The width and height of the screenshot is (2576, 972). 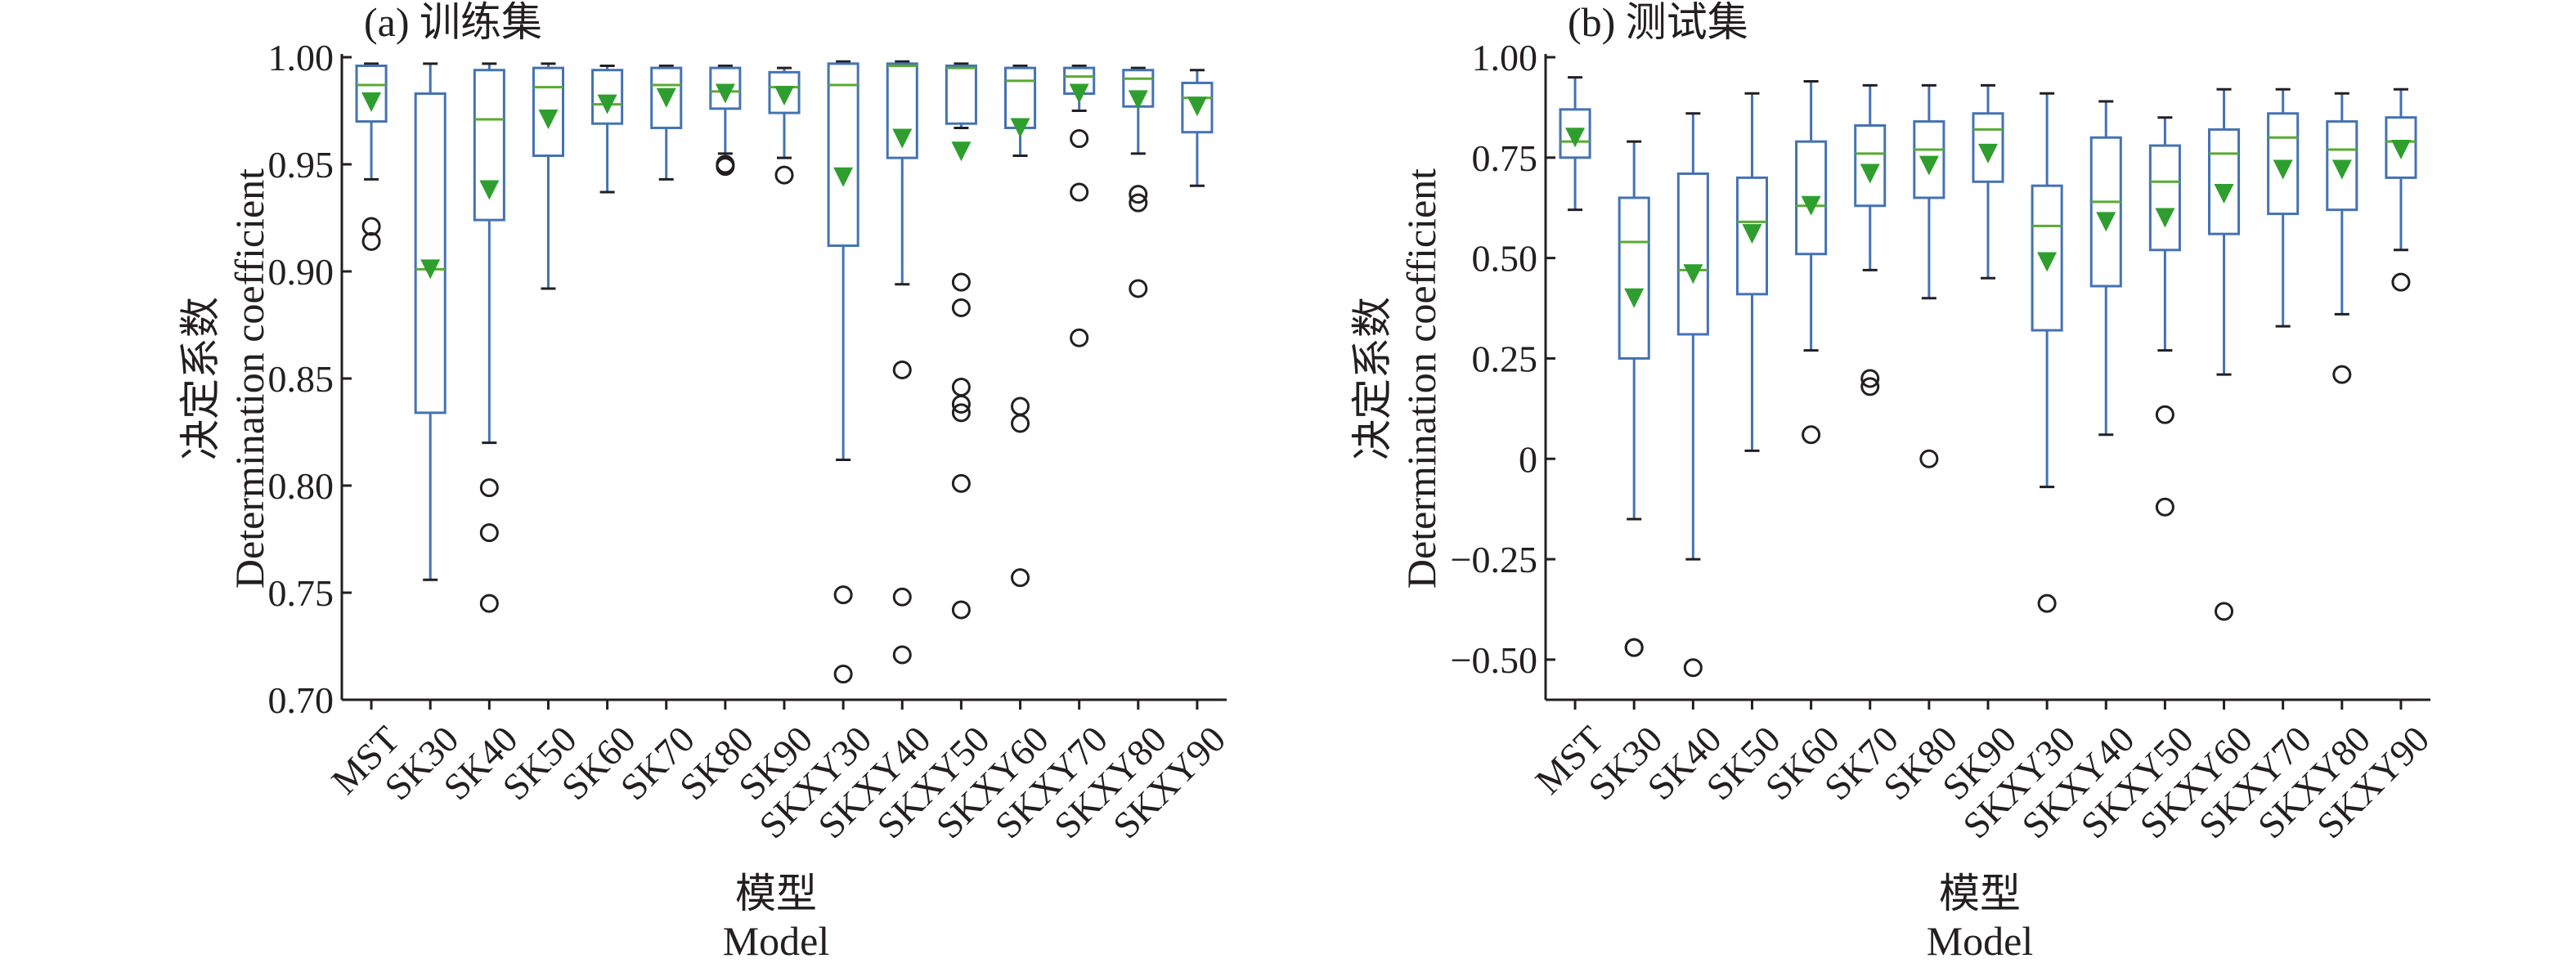 I want to click on box-SKXY70, so click(x=2283, y=207).